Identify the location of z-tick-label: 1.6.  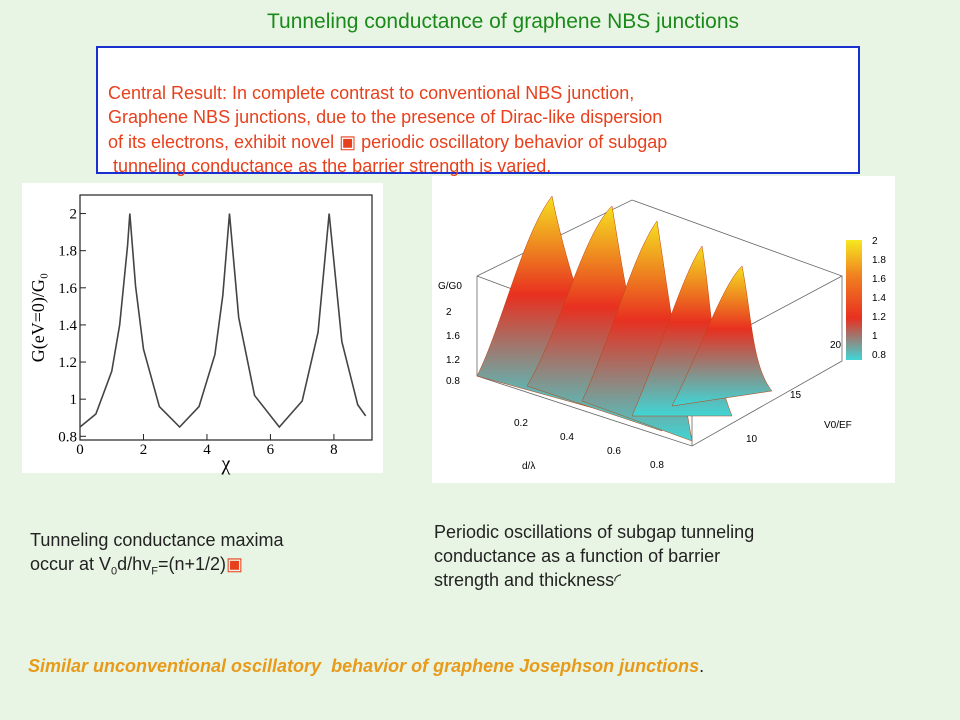
(453, 336).